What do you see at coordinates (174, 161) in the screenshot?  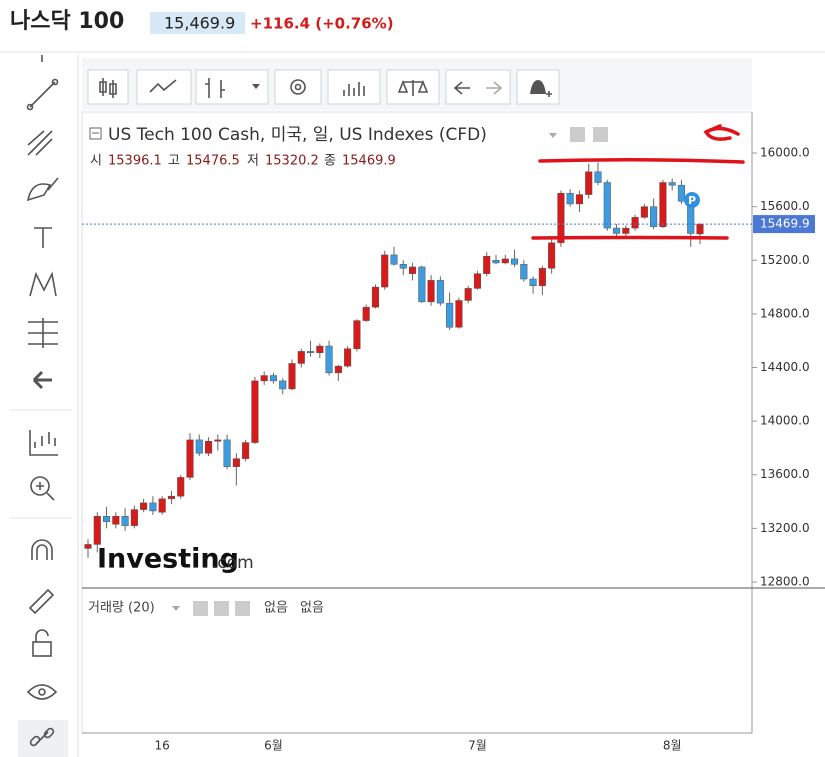 I see `ohlc-label: 고` at bounding box center [174, 161].